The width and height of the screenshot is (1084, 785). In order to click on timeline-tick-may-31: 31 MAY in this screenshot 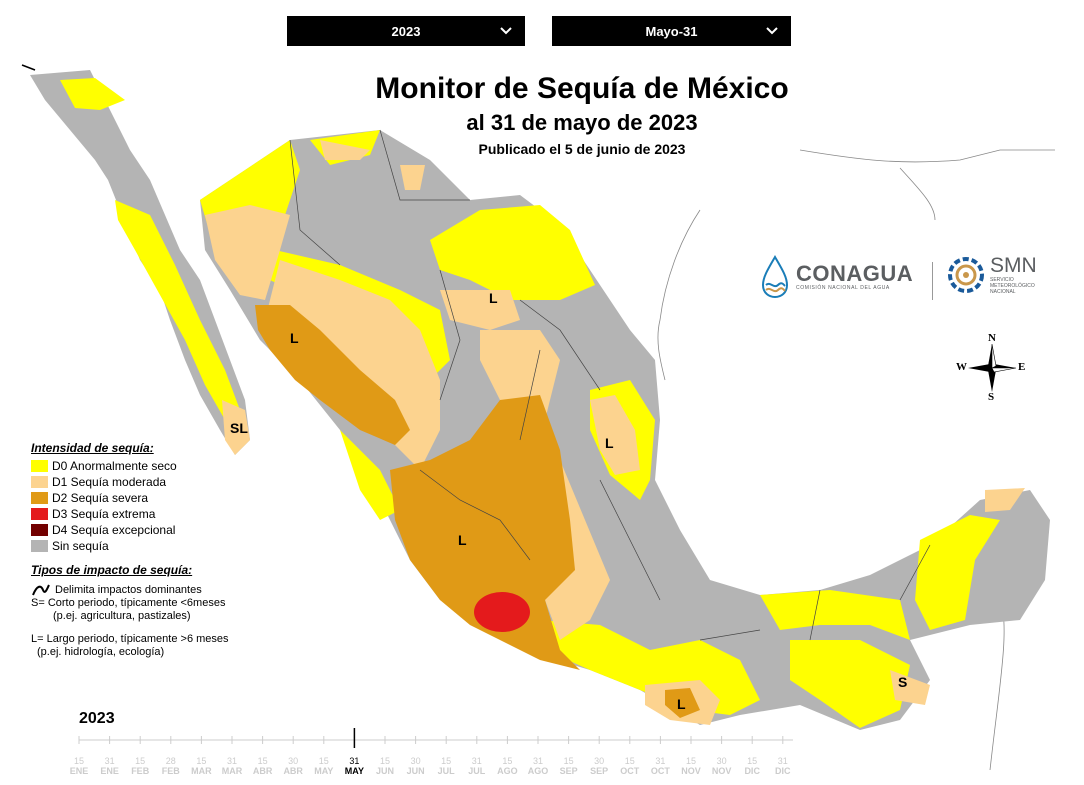, I will do `click(354, 766)`.